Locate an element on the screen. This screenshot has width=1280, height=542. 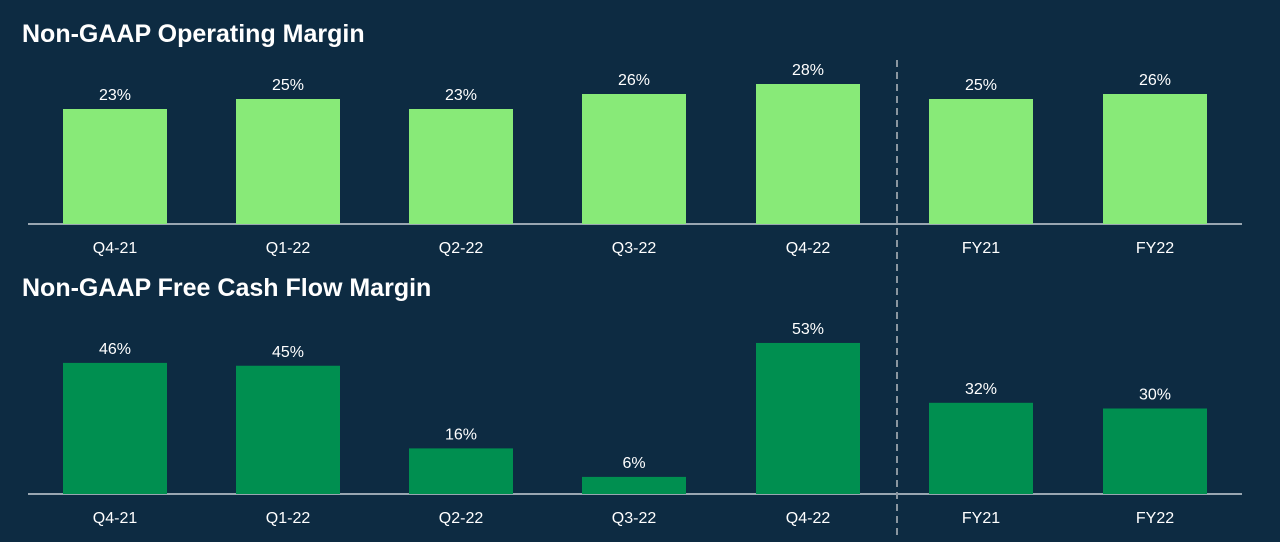
chart-title: Non-GAAP Free Cash Flow Margin is located at coordinates (226, 288).